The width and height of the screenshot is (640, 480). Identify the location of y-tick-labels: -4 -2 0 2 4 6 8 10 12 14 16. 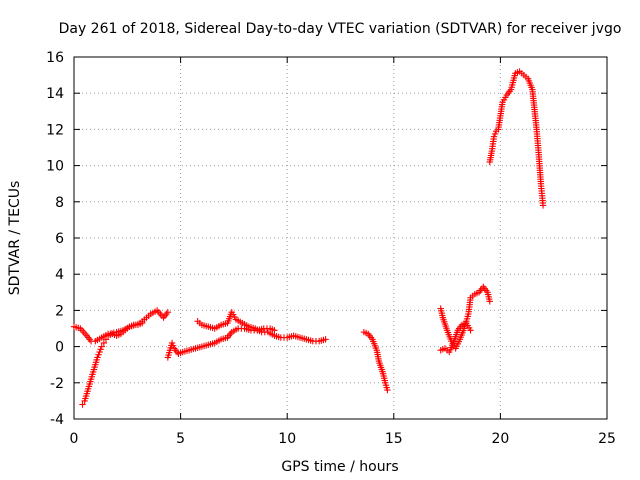
(55, 239).